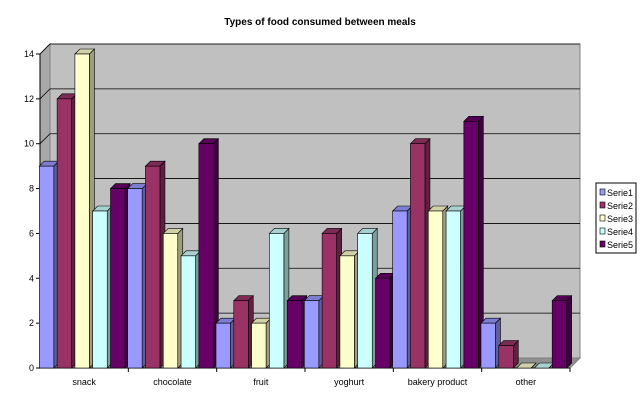 This screenshot has width=642, height=400. What do you see at coordinates (84, 382) in the screenshot?
I see `x-tick-label: snack` at bounding box center [84, 382].